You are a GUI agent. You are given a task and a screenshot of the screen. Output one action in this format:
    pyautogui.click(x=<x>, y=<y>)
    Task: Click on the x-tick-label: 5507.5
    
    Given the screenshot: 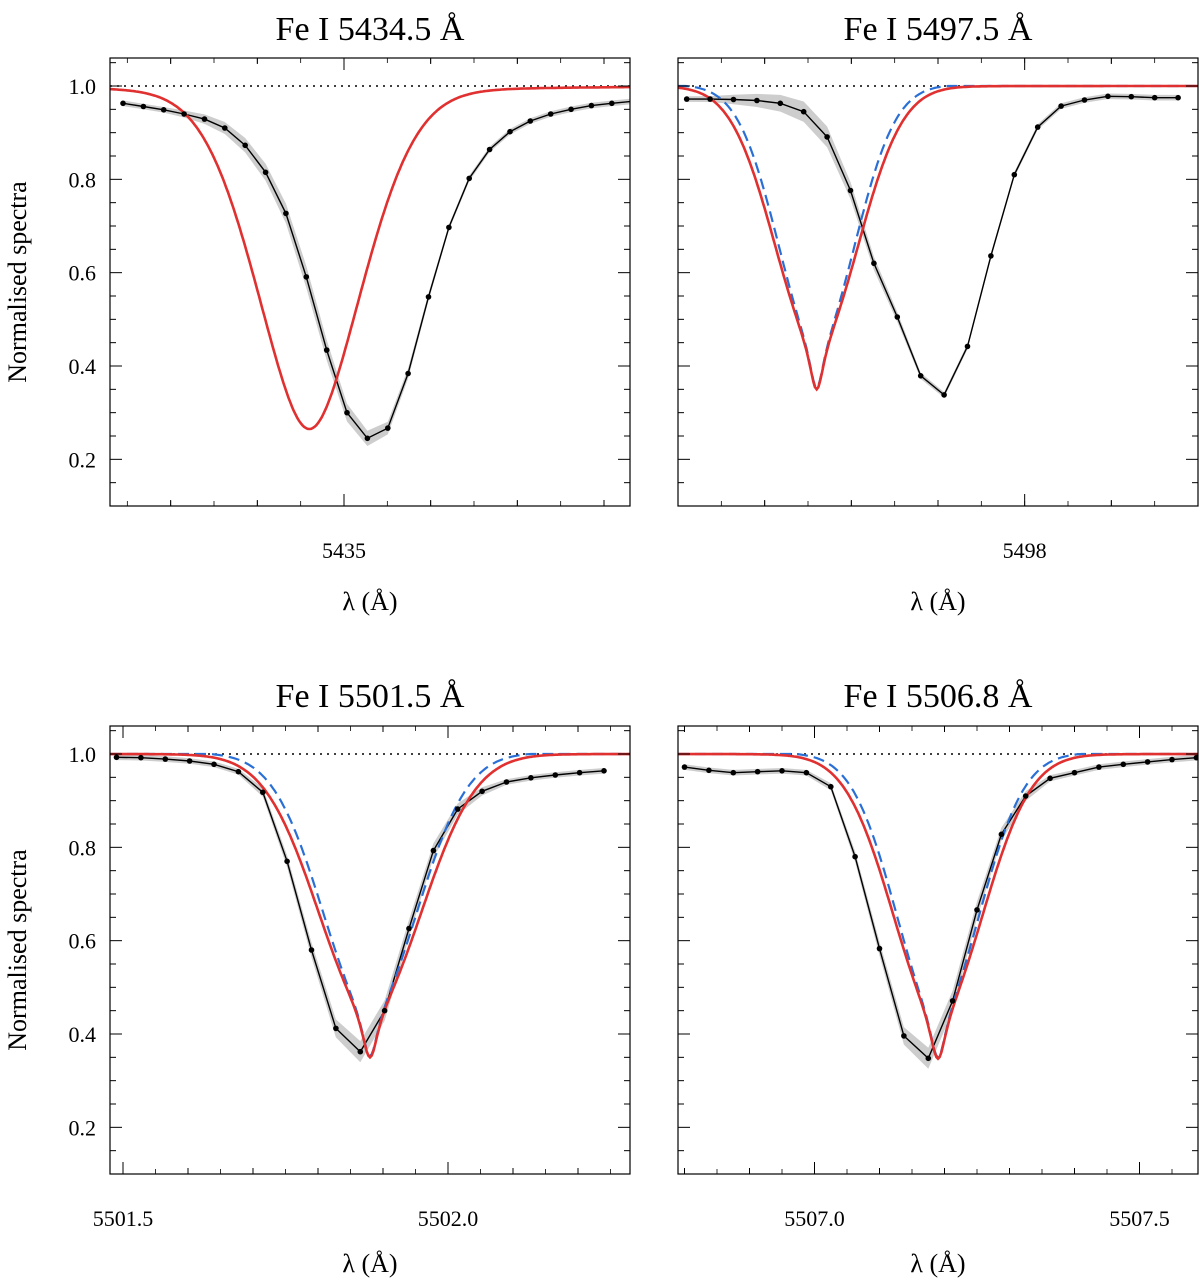 What is the action you would take?
    pyautogui.click(x=1139, y=1218)
    